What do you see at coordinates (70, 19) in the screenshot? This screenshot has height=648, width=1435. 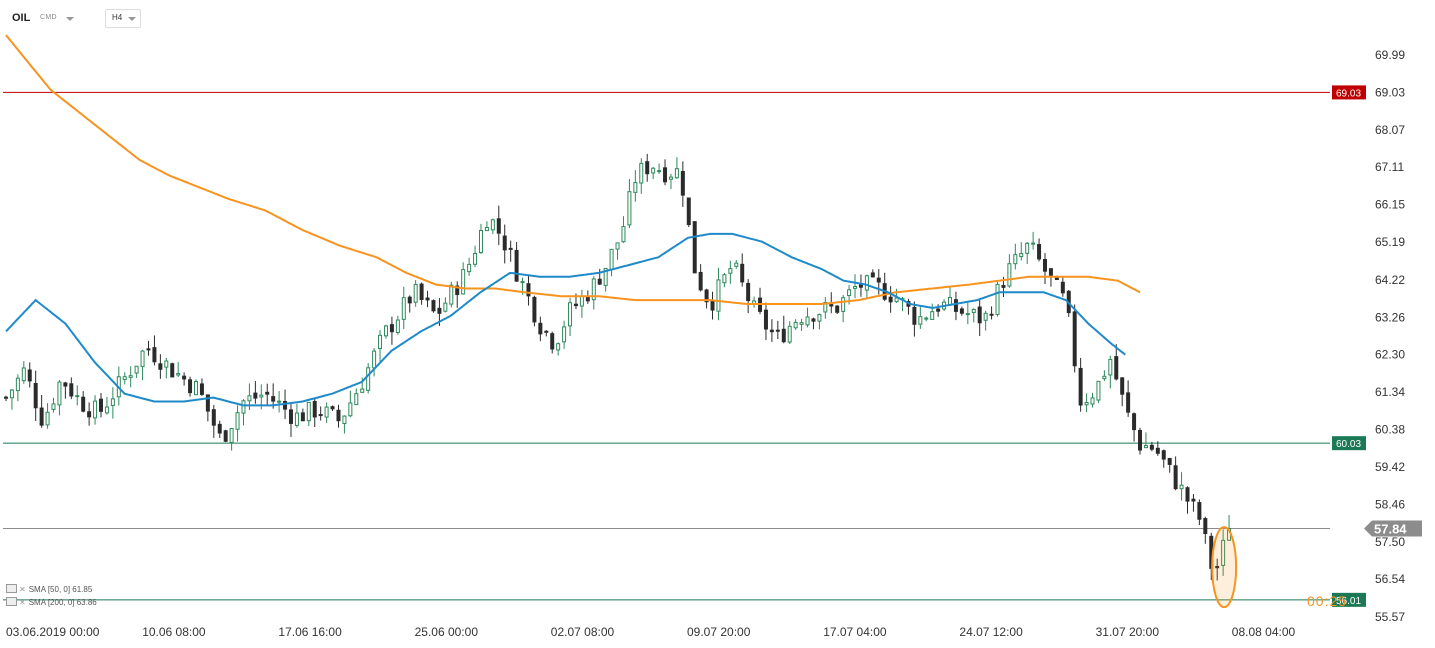 I see `symbol-chevron-down-icon` at bounding box center [70, 19].